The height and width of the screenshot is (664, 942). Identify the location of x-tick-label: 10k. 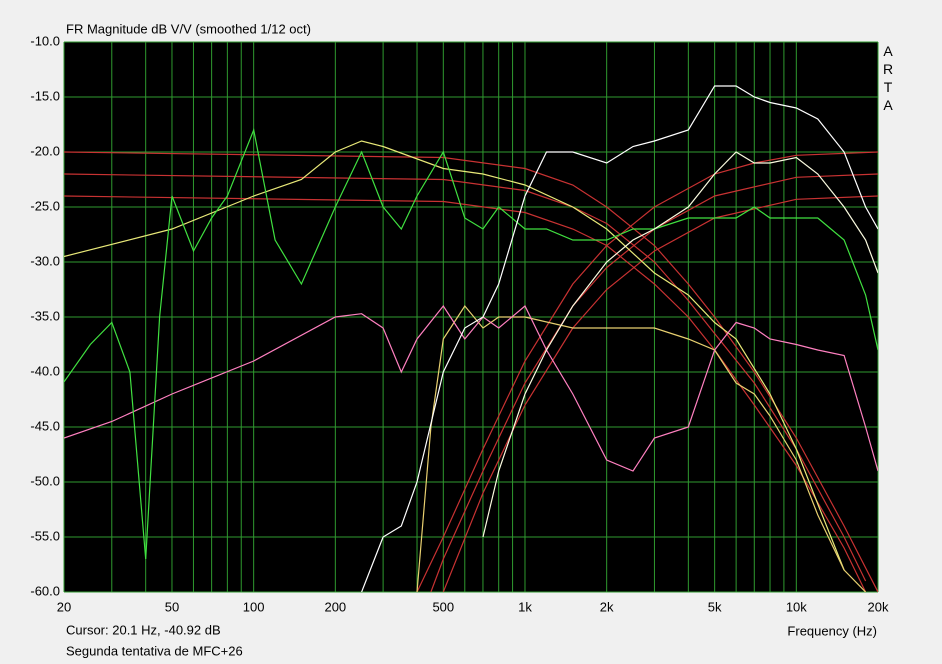
(796, 606).